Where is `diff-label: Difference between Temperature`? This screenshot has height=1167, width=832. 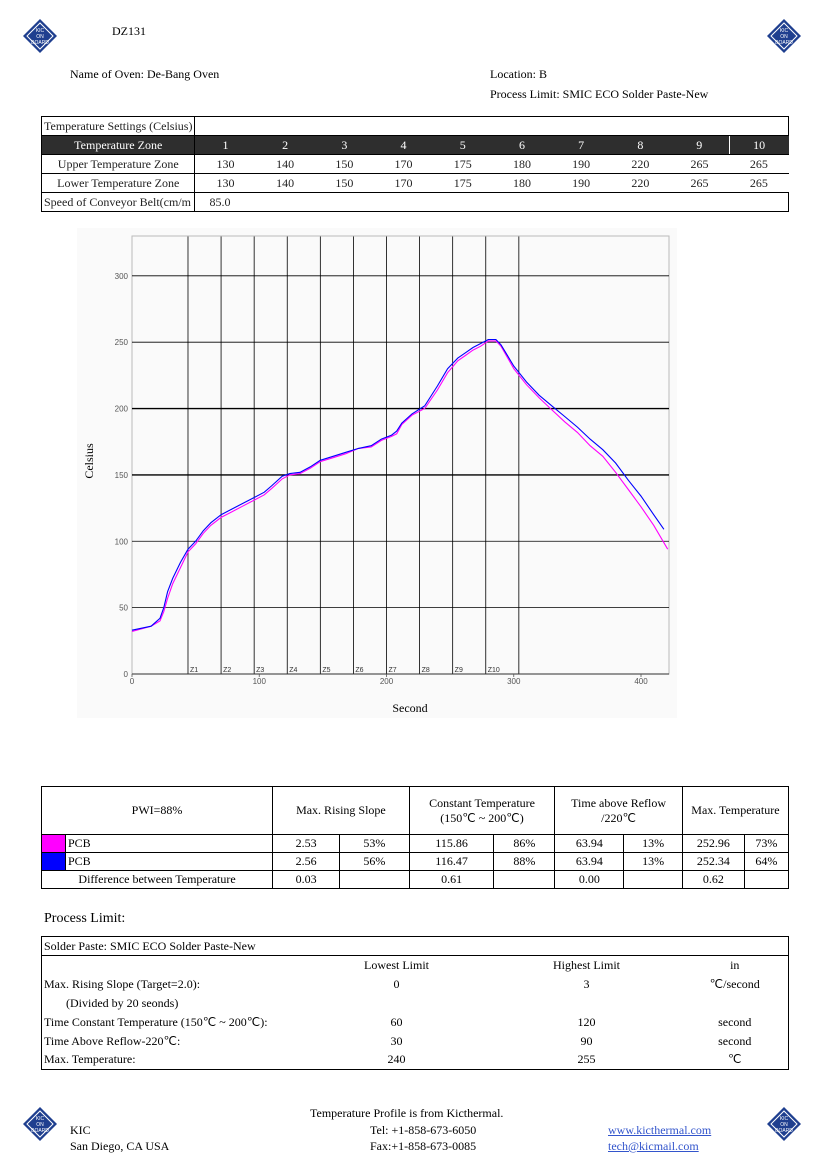
diff-label: Difference between Temperature is located at coordinates (157, 879).